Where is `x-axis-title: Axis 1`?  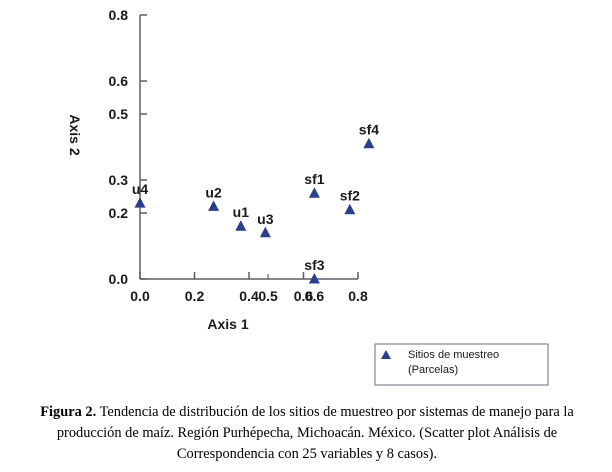 x-axis-title: Axis 1 is located at coordinates (227, 324).